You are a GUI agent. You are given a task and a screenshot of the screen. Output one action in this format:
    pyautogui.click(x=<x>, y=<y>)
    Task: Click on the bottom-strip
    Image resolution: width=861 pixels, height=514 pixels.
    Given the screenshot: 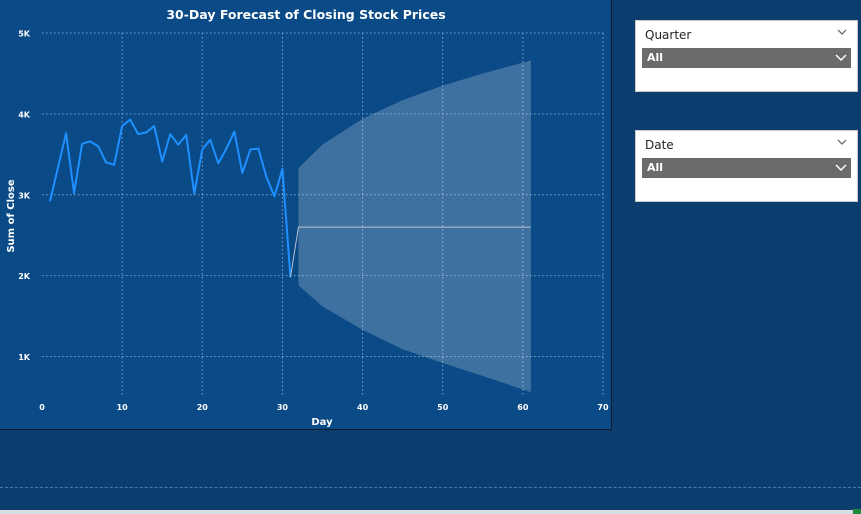 What is the action you would take?
    pyautogui.click(x=430, y=512)
    